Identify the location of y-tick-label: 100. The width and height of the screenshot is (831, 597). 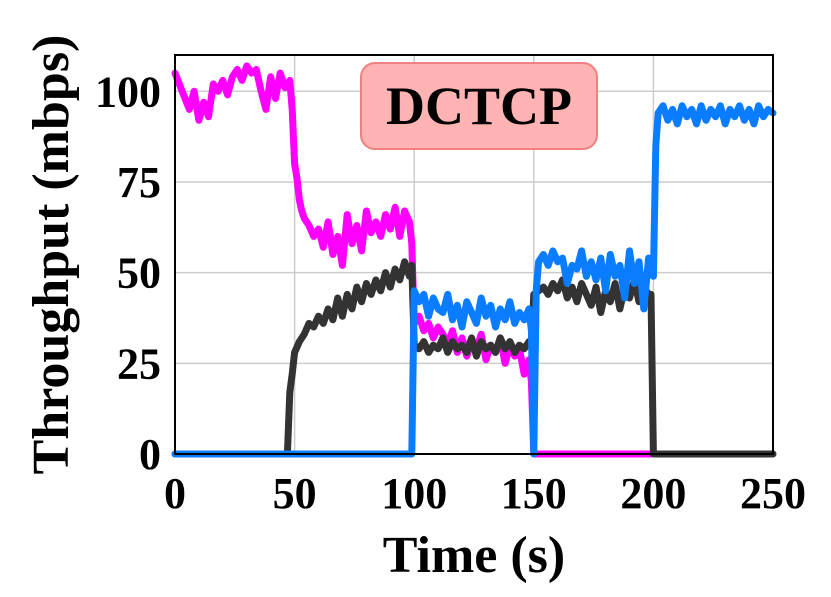
(128, 91).